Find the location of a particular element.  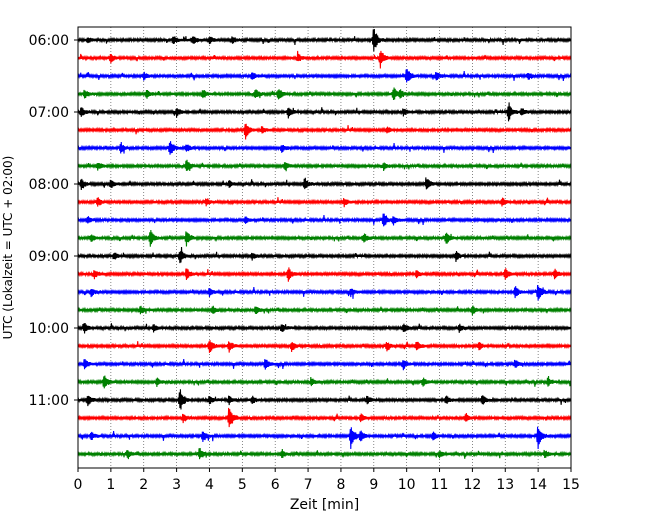

x-tick-label: 1 is located at coordinates (110, 485).